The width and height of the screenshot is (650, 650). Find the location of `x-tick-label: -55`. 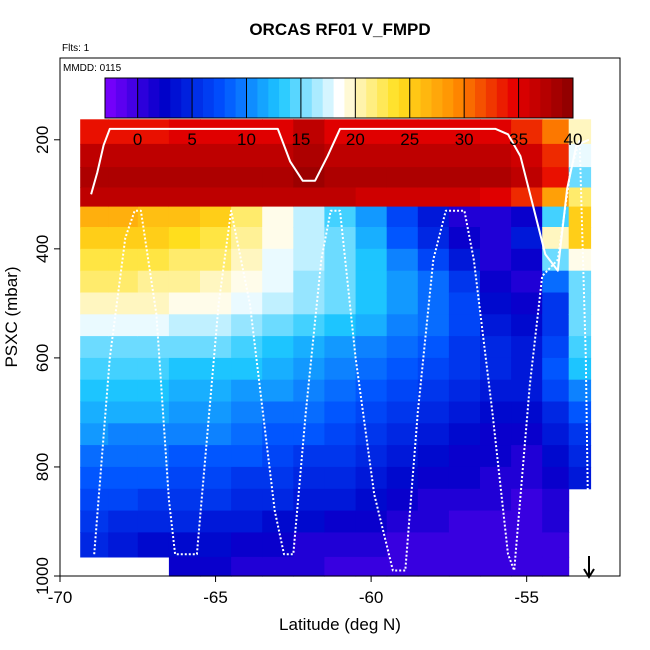

x-tick-label: -55 is located at coordinates (526, 597).